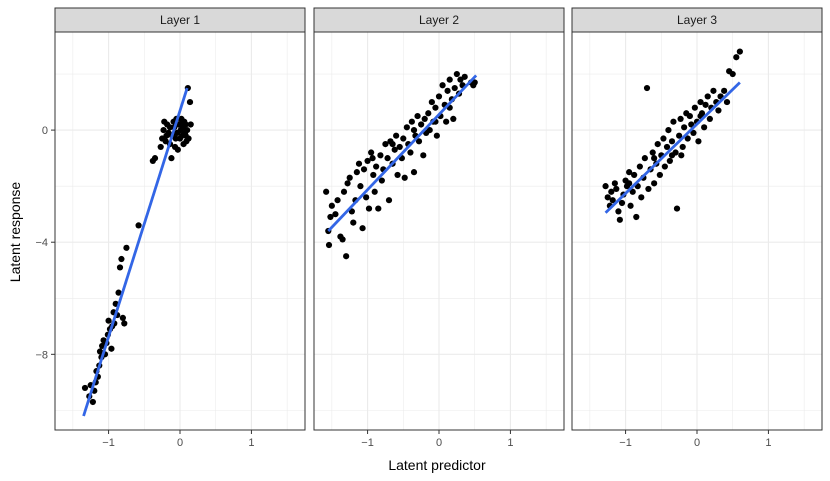 Image resolution: width=830 pixels, height=481 pixels. What do you see at coordinates (672, 147) in the screenshot?
I see `fit-line` at bounding box center [672, 147].